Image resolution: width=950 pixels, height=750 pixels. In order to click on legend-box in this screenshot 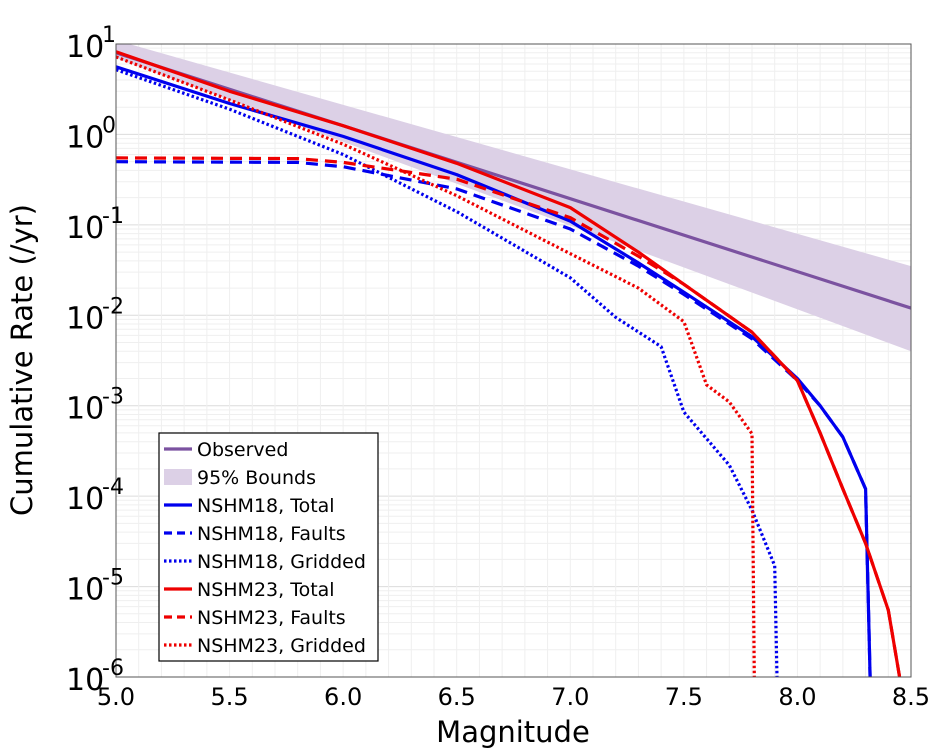, I will do `click(268, 547)`.